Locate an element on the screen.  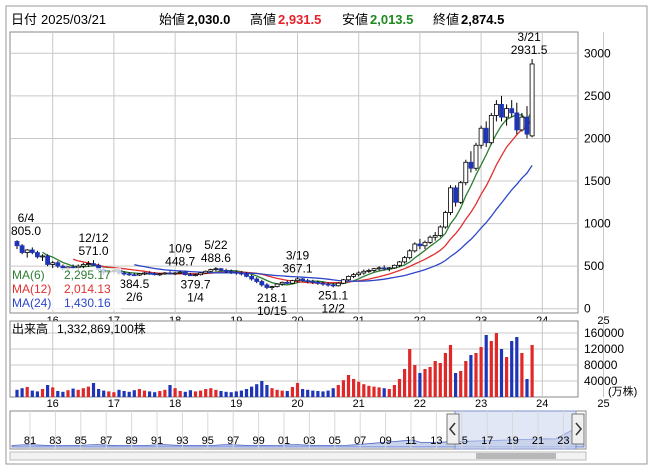
navigator-year-label: 19 is located at coordinates (512, 441).